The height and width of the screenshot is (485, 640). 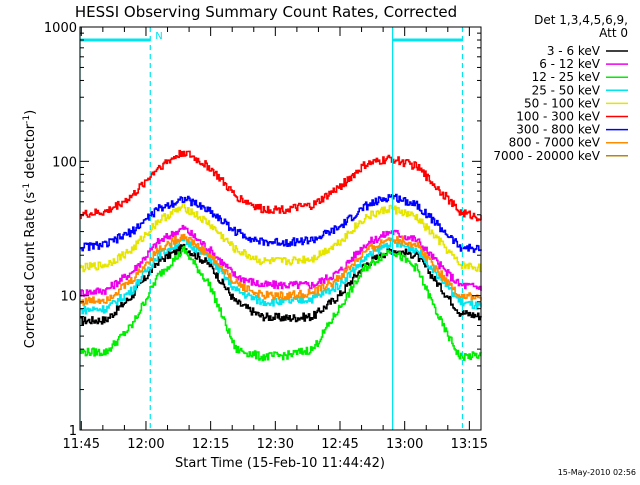 I want to click on x-axis-label: Start Time (15-Feb-10 11:44:42), so click(x=280, y=463).